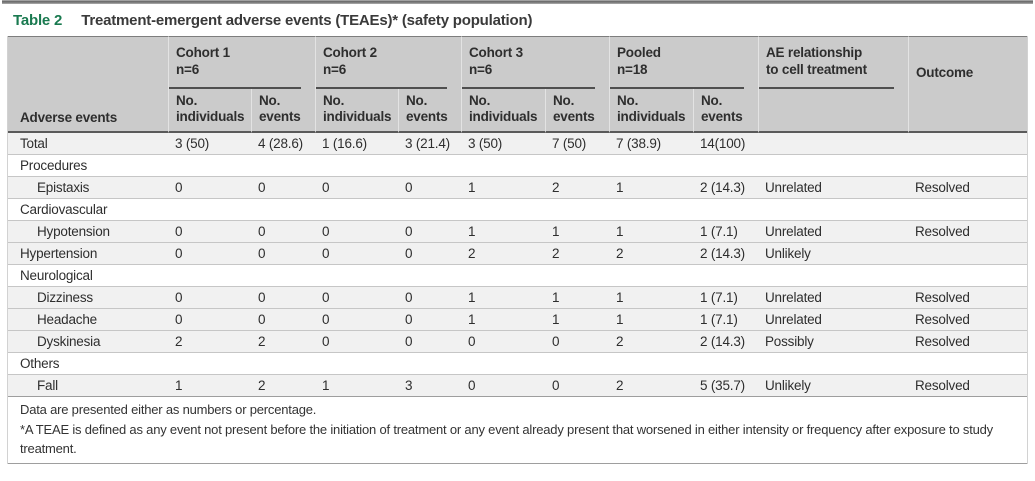 This screenshot has width=1035, height=481. Describe the element at coordinates (203, 52) in the screenshot. I see `cohort-1-name: Cohort 1` at that location.